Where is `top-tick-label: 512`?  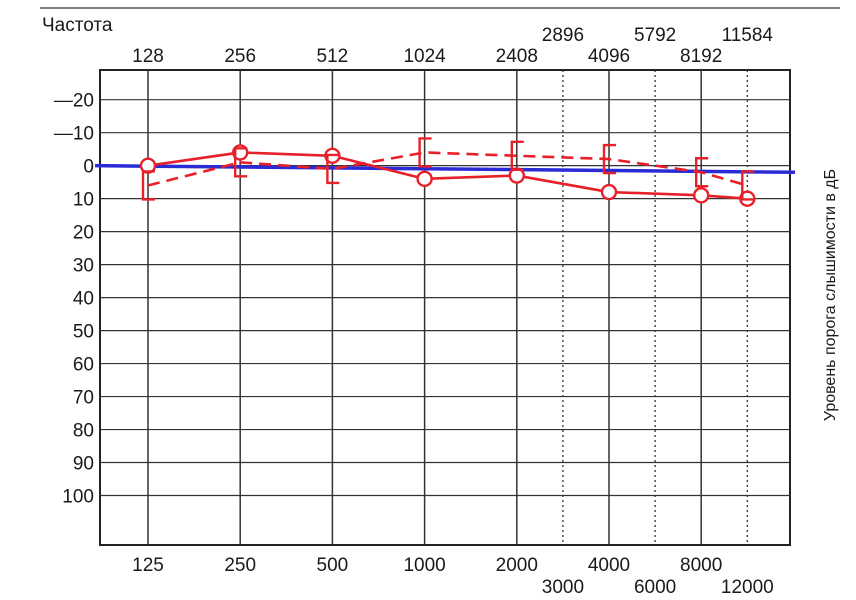 top-tick-label: 512 is located at coordinates (333, 56).